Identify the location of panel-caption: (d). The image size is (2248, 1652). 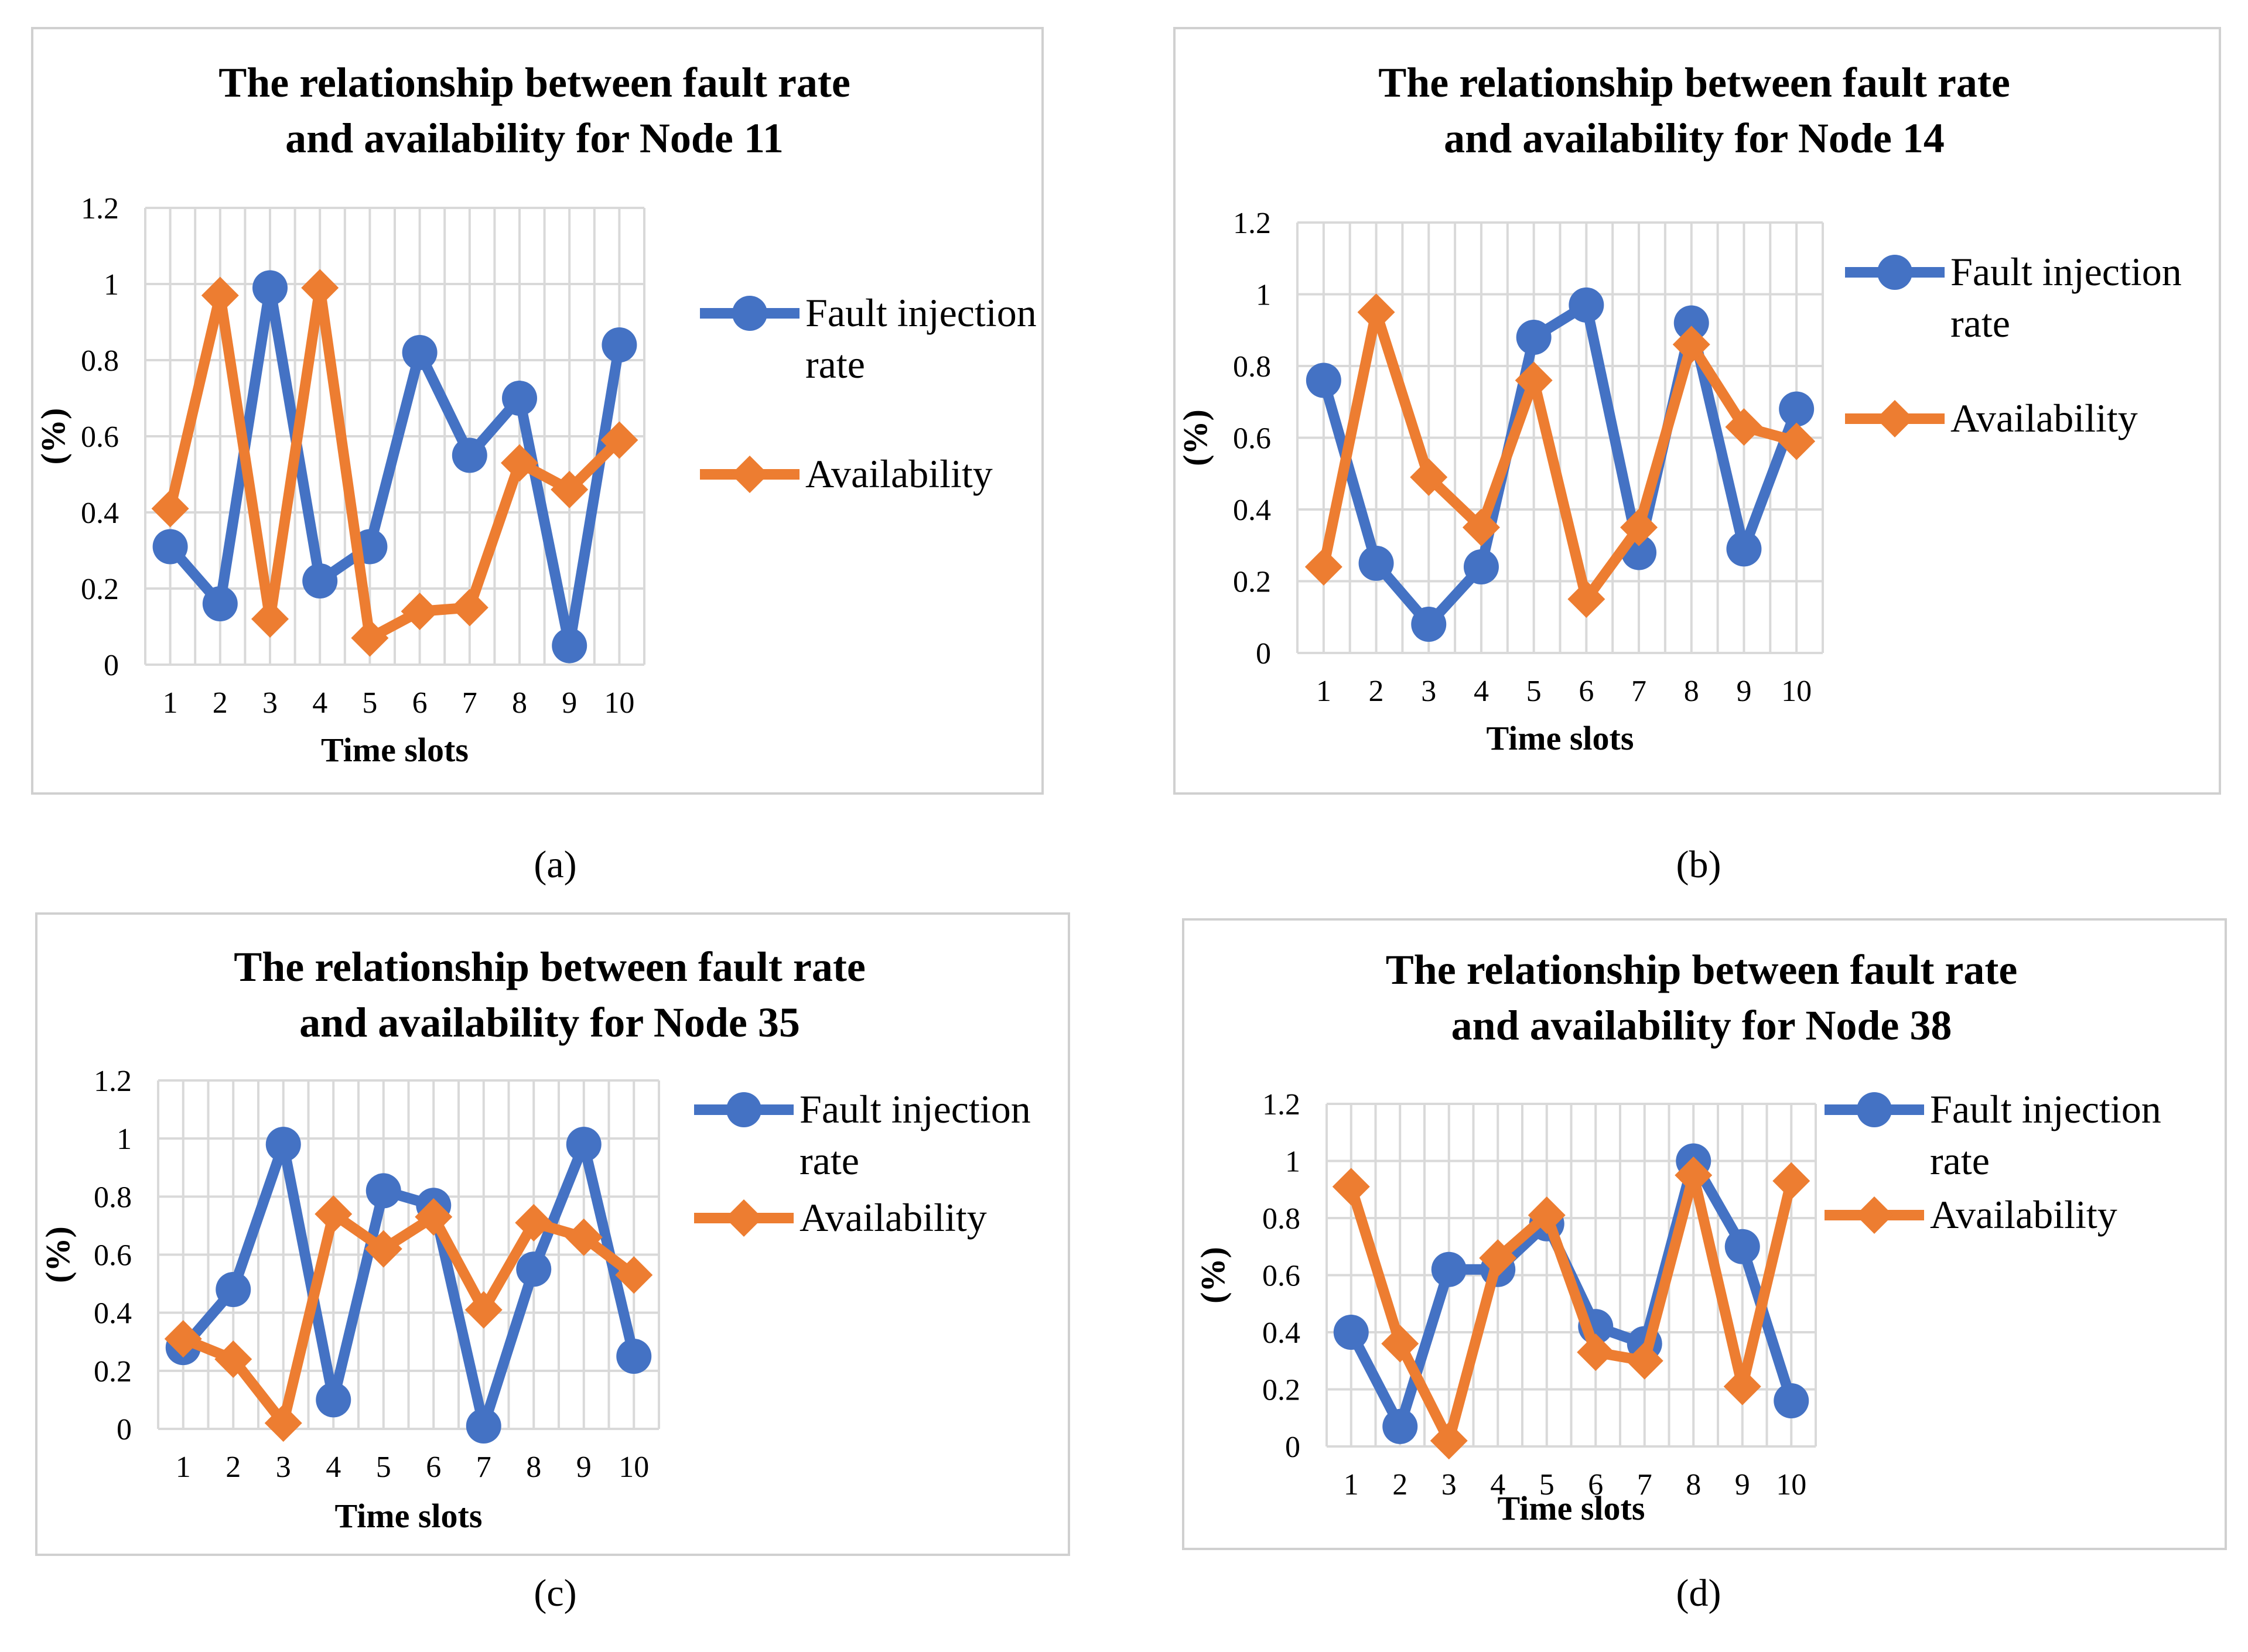
(1698, 1593).